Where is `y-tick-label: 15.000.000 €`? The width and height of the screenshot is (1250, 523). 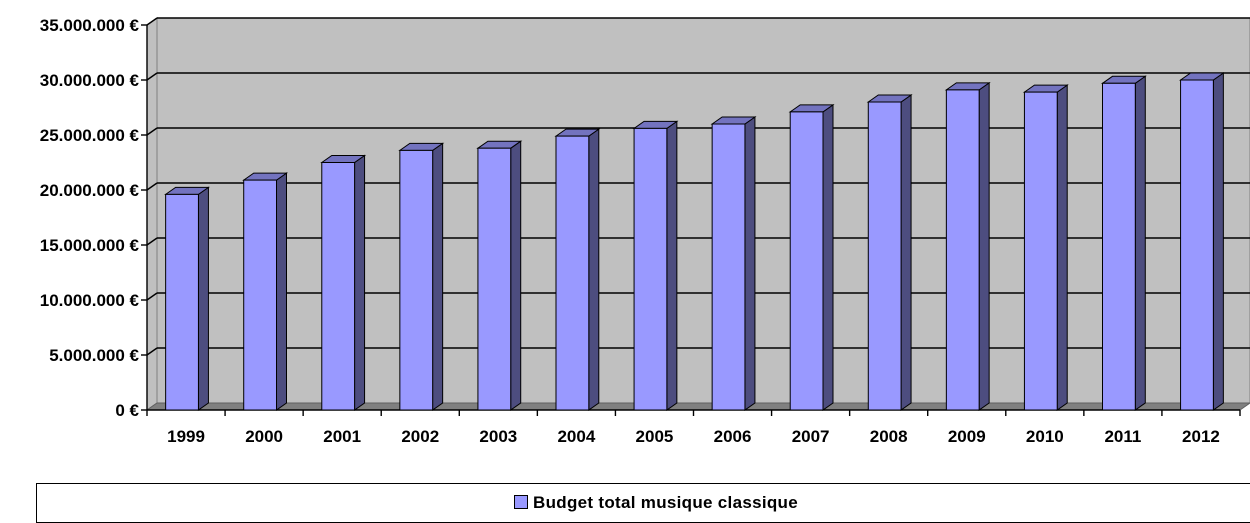
y-tick-label: 15.000.000 € is located at coordinates (90, 245).